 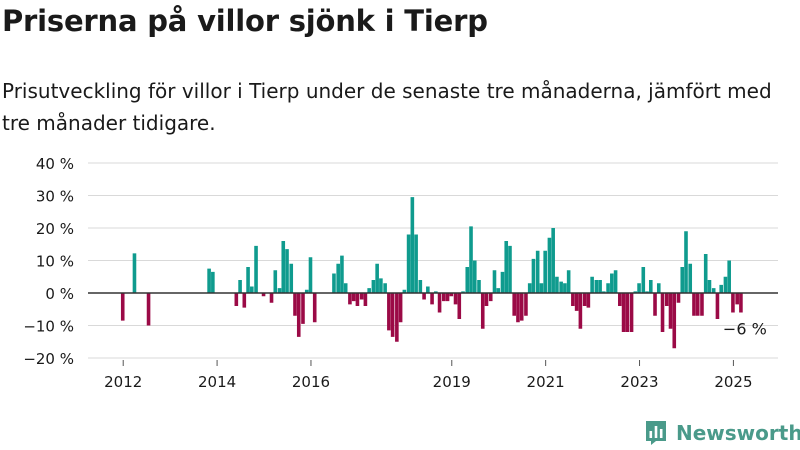 What do you see at coordinates (733, 382) in the screenshot?
I see `x-tick-label: 2025` at bounding box center [733, 382].